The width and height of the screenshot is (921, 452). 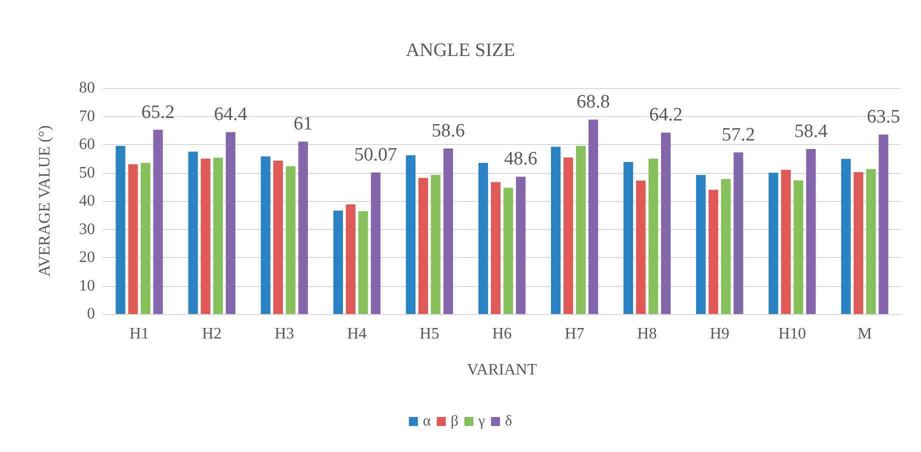 I want to click on data-label: 50.07, so click(x=376, y=155).